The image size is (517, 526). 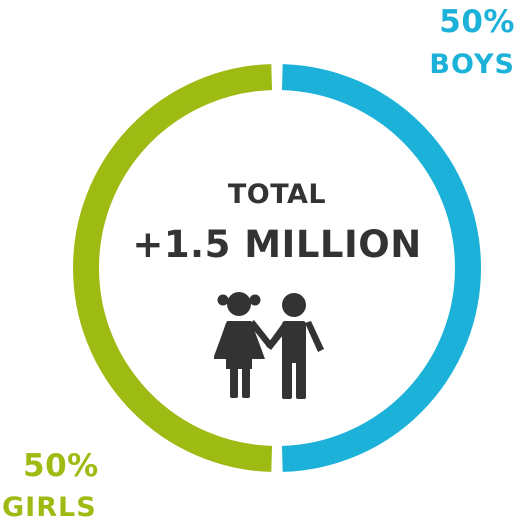 What do you see at coordinates (295, 346) in the screenshot?
I see `boy-figure-icon` at bounding box center [295, 346].